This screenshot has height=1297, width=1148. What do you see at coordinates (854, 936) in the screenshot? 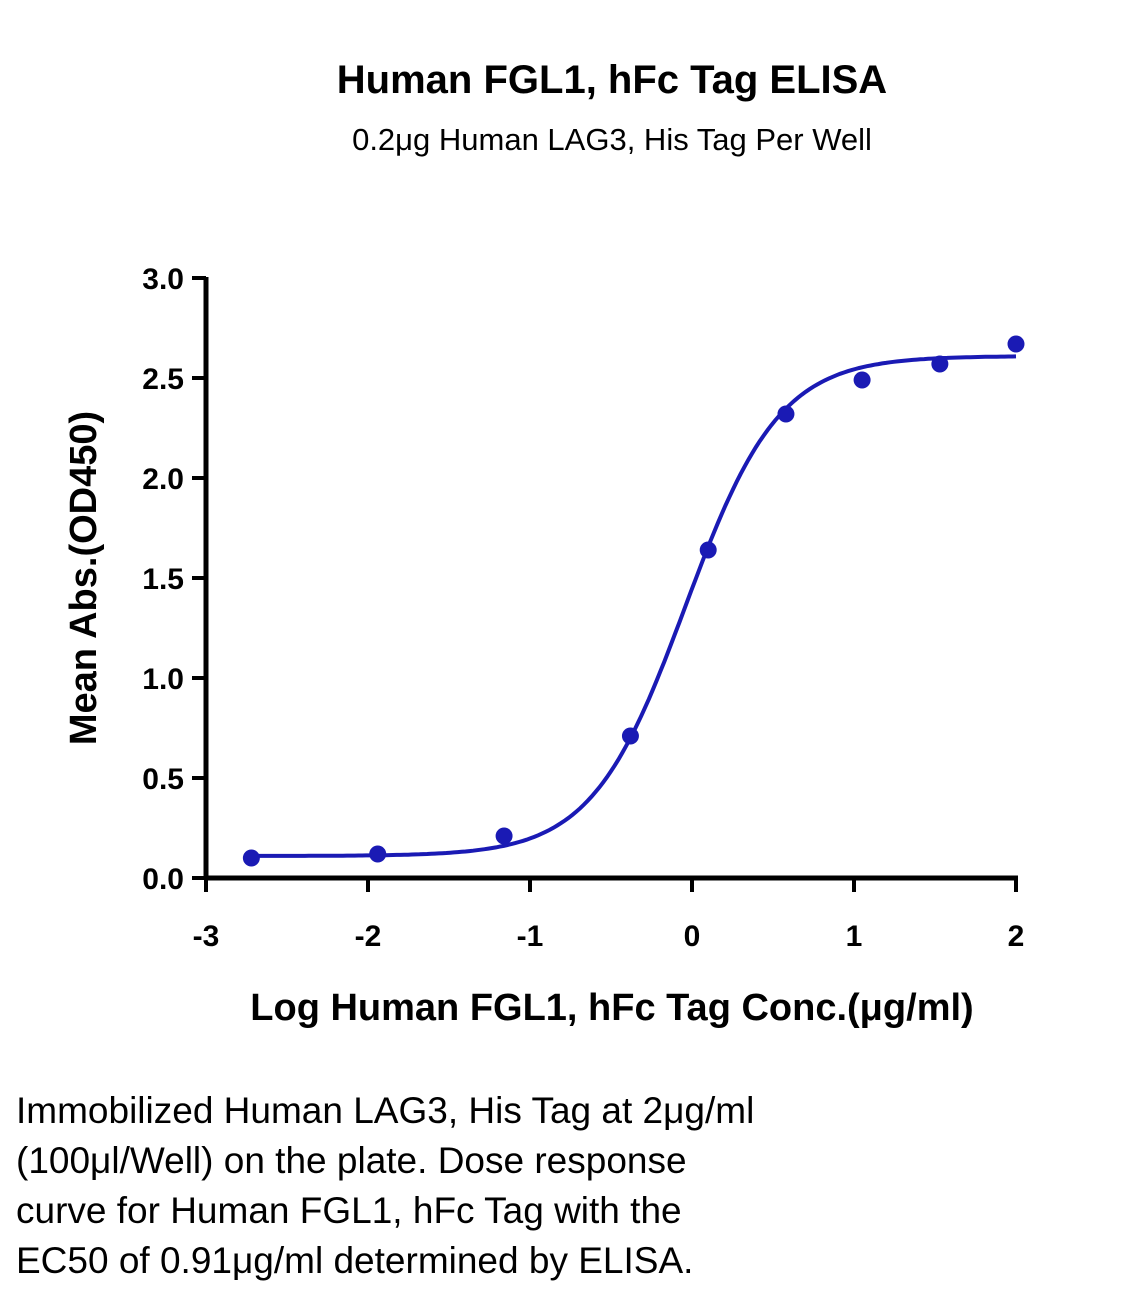
I see `x-tick-label: 1` at bounding box center [854, 936].